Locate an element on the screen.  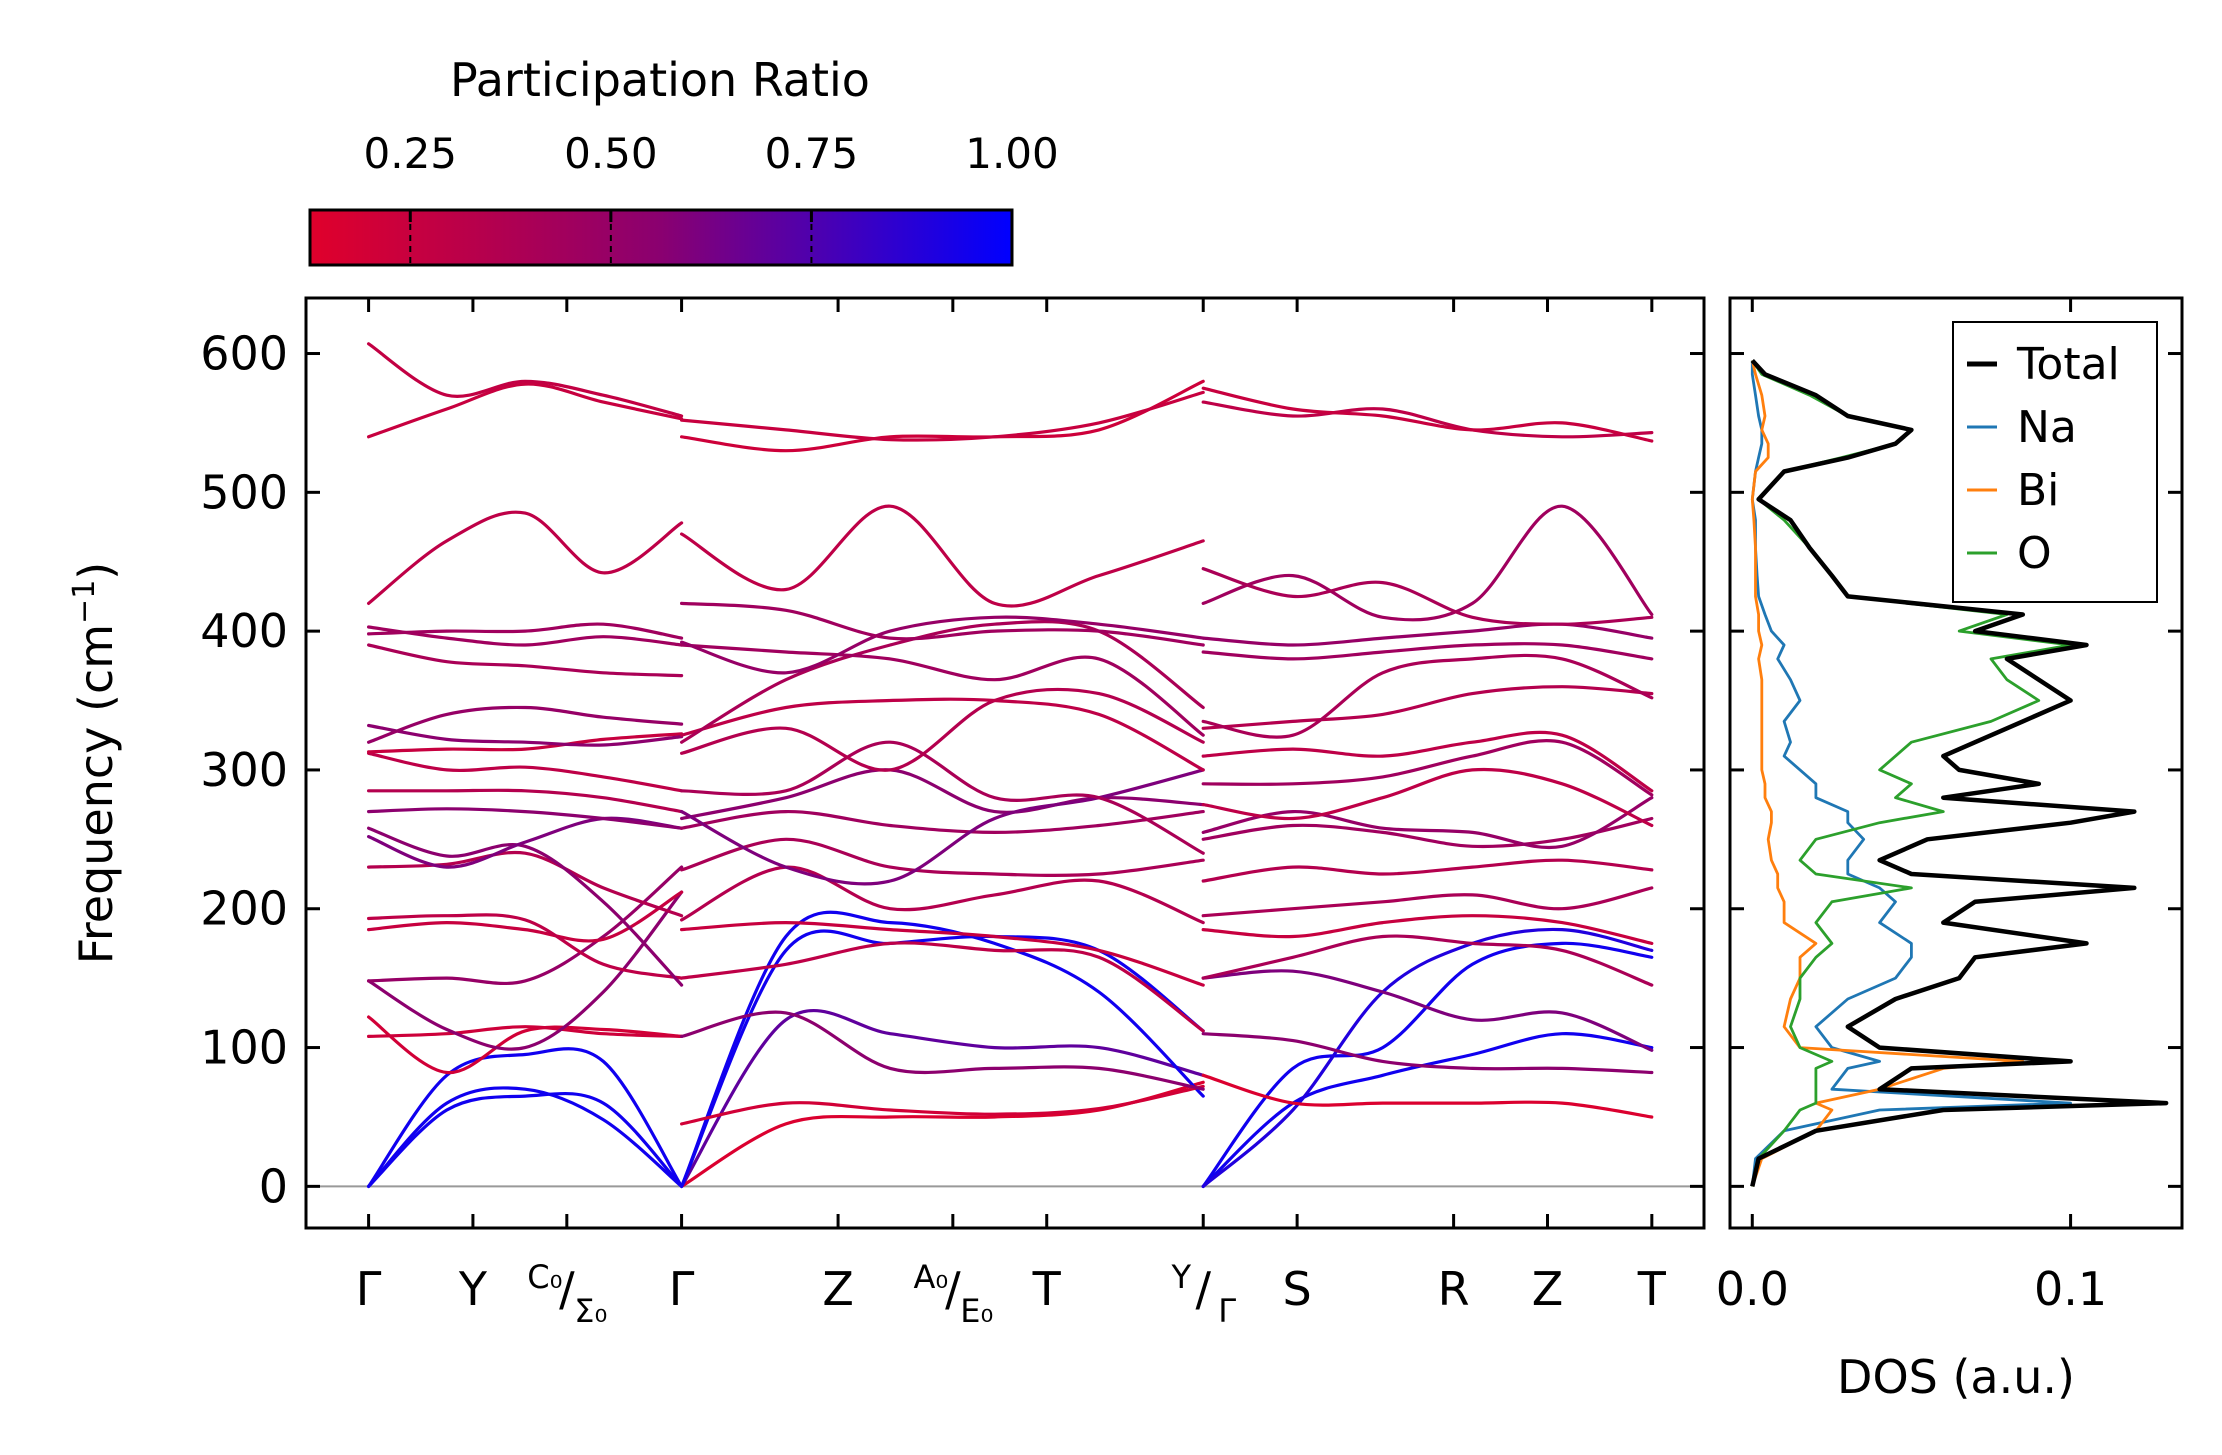
dos-panel-frame is located at coordinates (1956, 763).